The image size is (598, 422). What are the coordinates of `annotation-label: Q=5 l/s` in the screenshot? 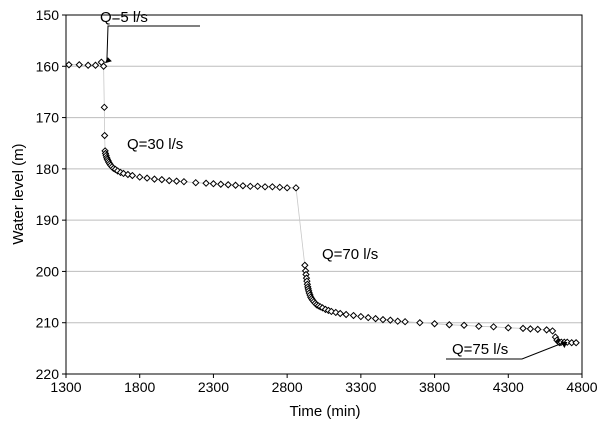 It's located at (124, 17).